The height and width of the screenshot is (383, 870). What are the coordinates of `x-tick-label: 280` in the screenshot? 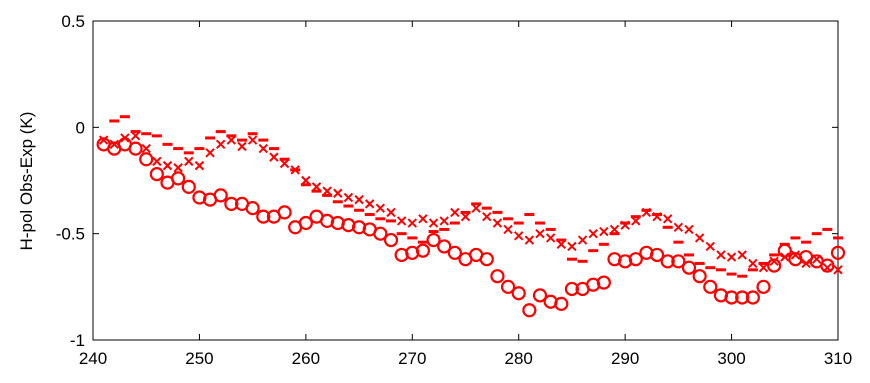 It's located at (519, 358).